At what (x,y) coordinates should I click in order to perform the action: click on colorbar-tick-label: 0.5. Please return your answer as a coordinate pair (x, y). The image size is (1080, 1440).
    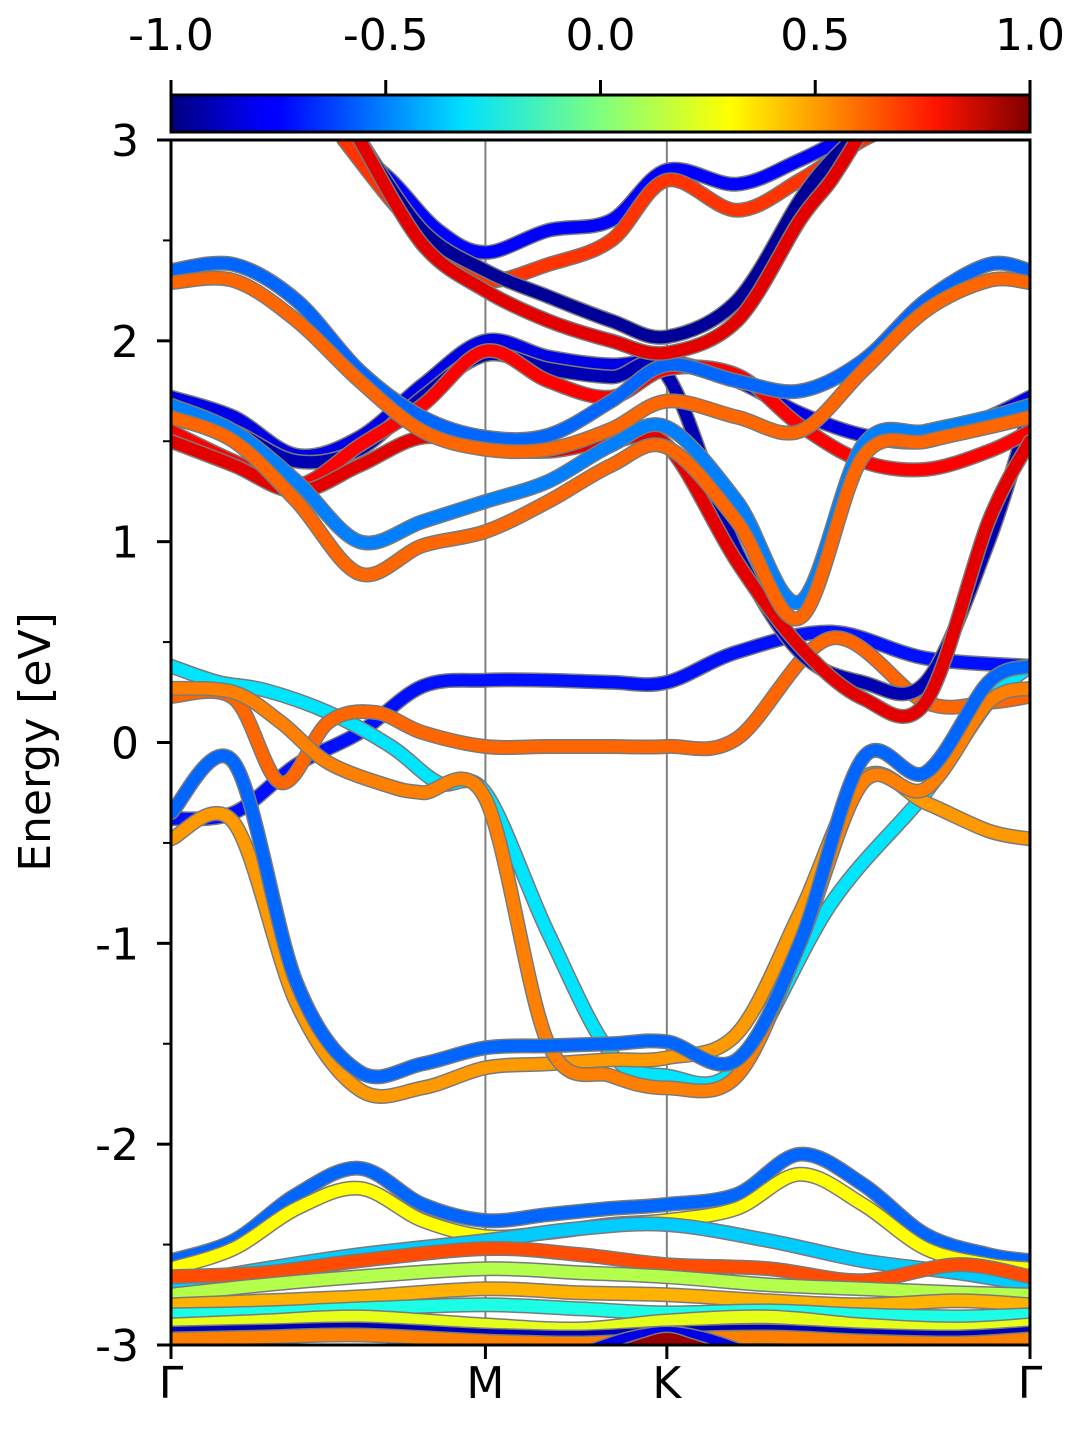
    Looking at the image, I should click on (815, 35).